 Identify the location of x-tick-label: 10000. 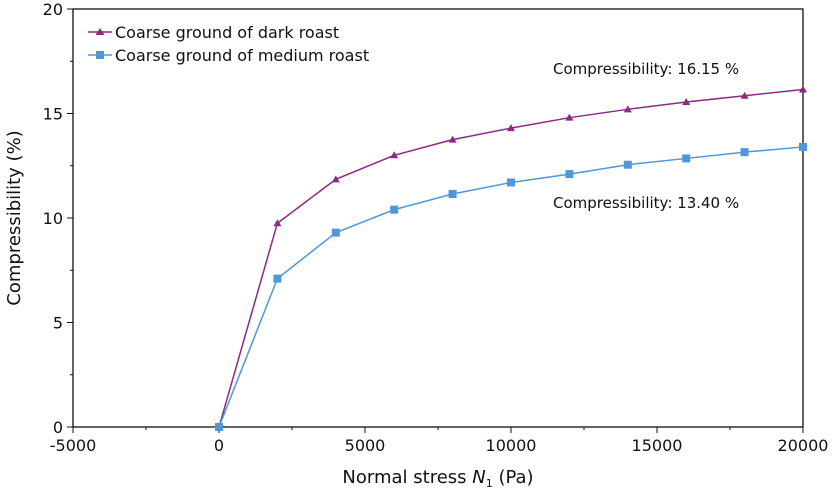
(511, 445).